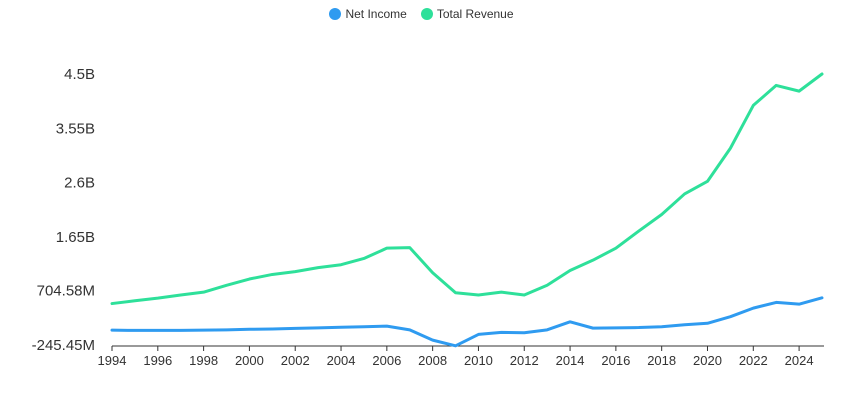  Describe the element at coordinates (203, 360) in the screenshot. I see `x-tick-label: 1998` at that location.